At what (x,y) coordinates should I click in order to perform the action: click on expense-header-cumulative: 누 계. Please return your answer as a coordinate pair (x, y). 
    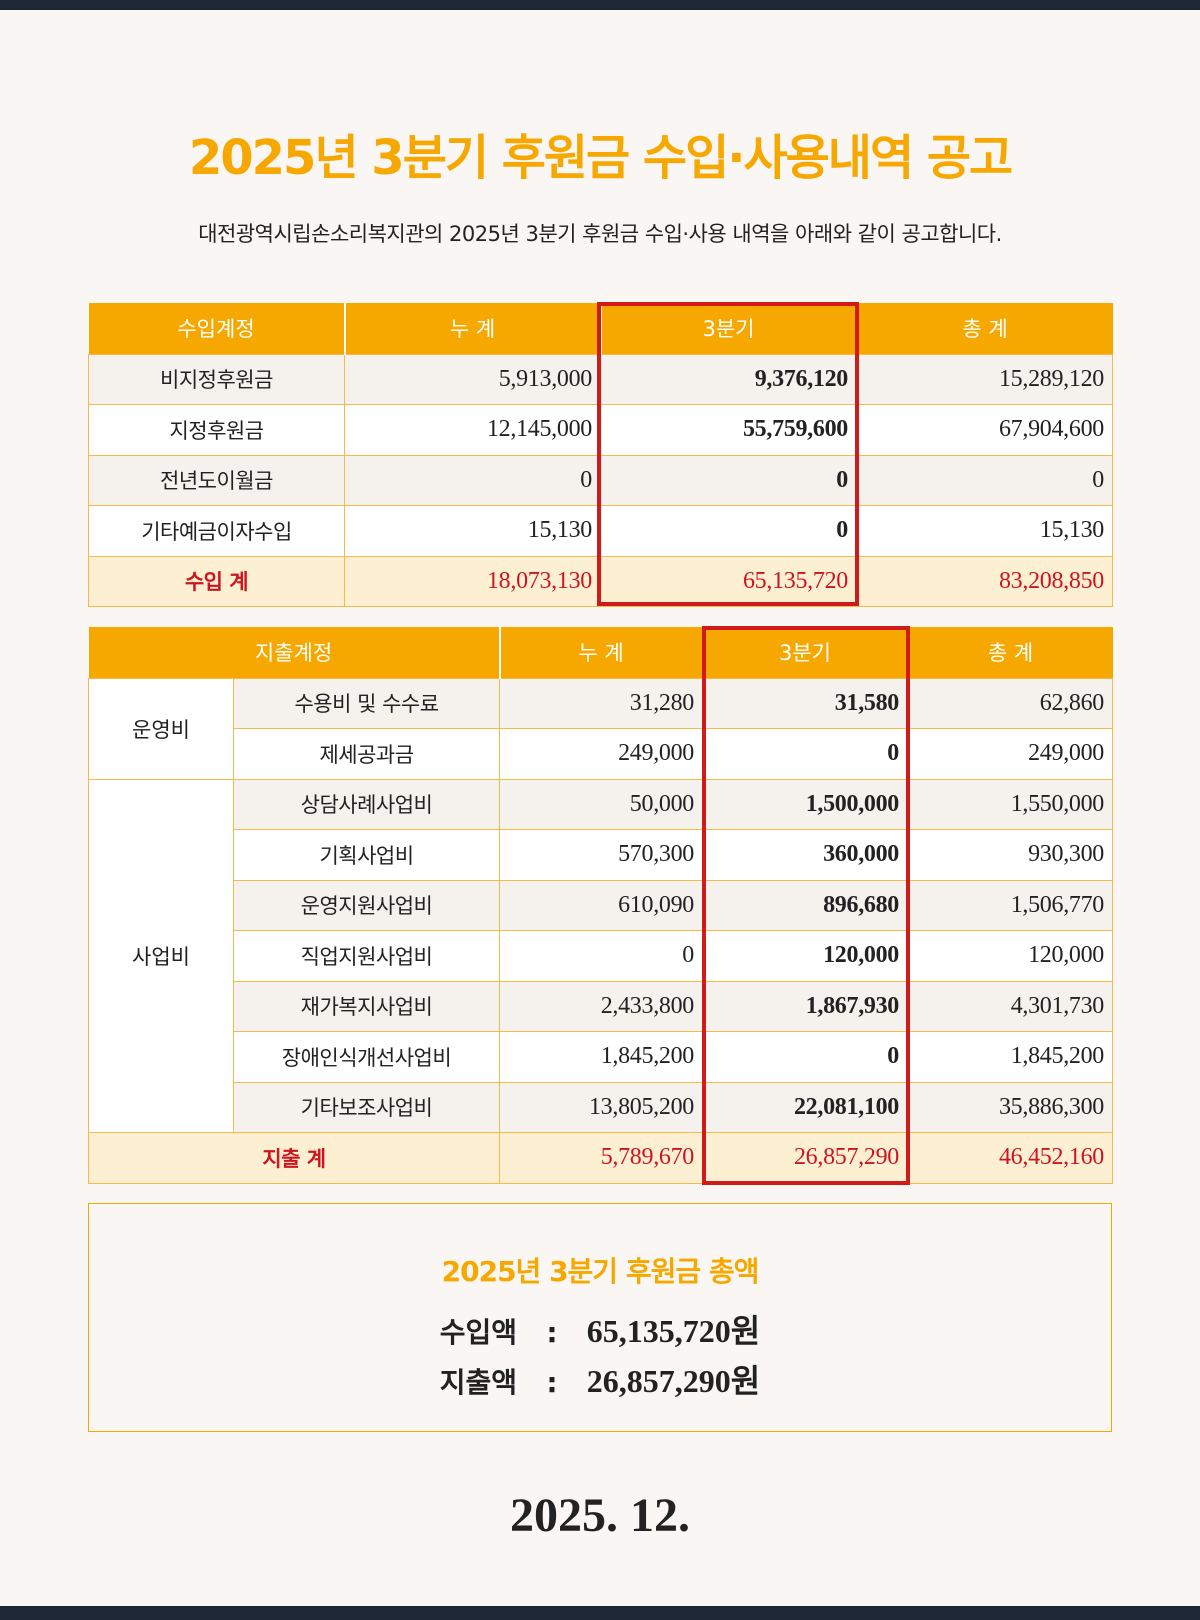
    Looking at the image, I should click on (600, 652).